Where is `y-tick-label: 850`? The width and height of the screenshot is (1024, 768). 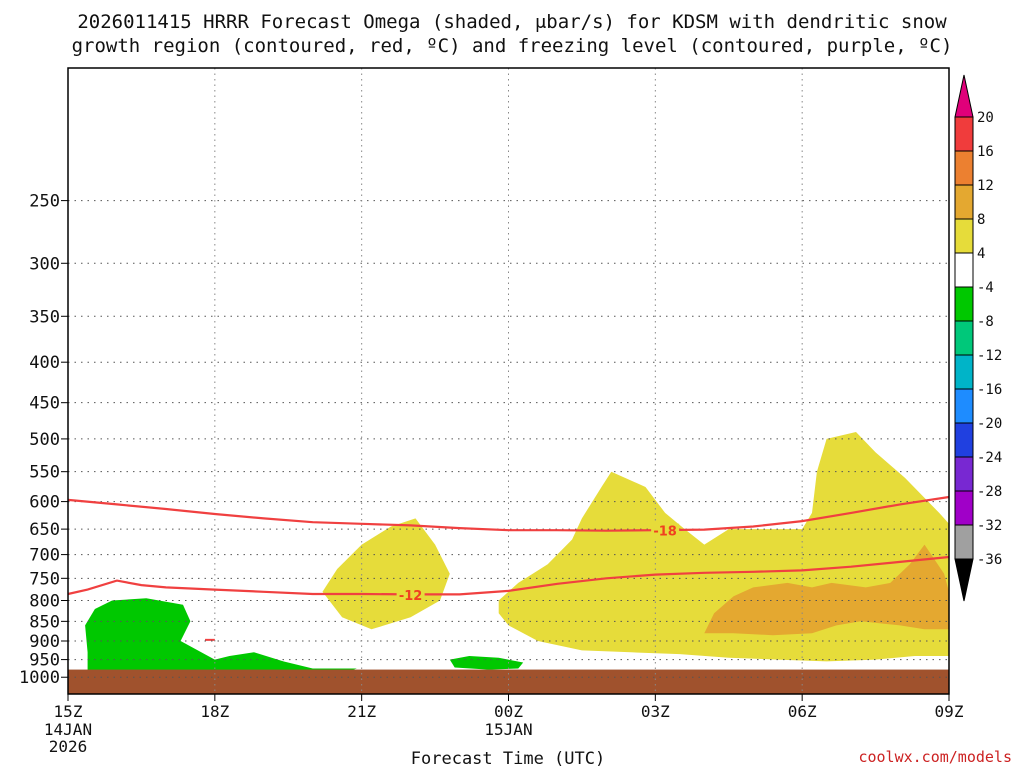
y-tick-label: 850 is located at coordinates (44, 622).